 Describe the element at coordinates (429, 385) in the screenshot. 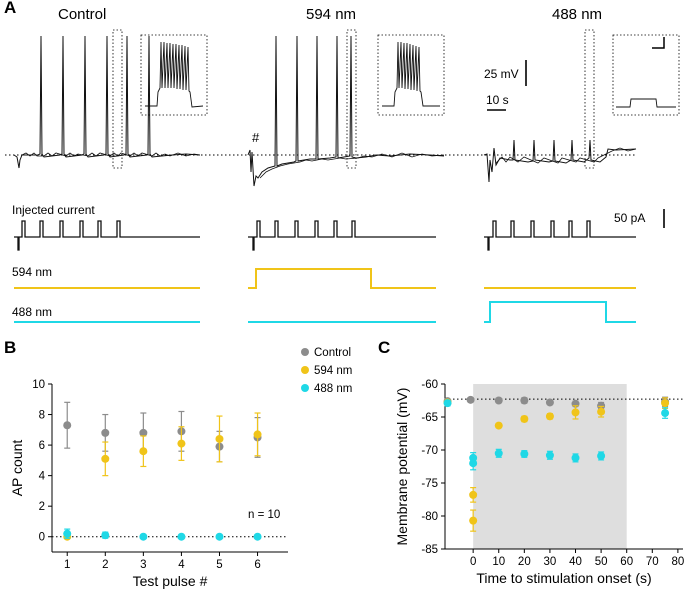

I see `y-tick-label: -60` at that location.